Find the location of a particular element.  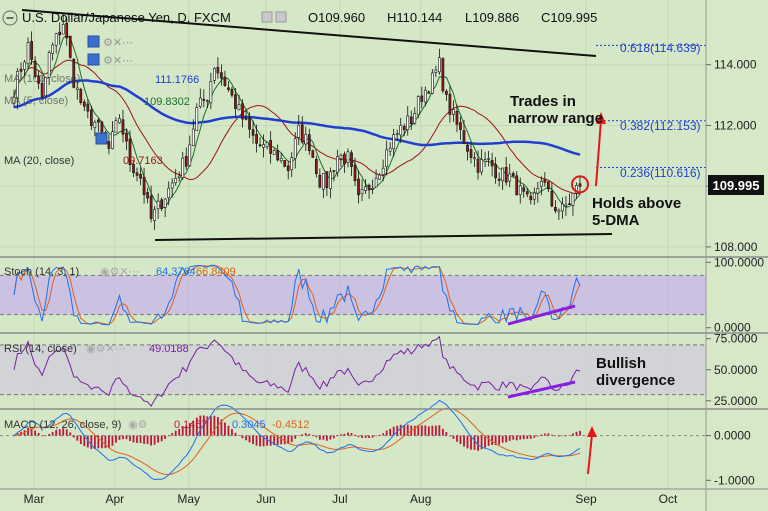

fib-0236-label: 0.236(110.616) is located at coordinates (660, 173).